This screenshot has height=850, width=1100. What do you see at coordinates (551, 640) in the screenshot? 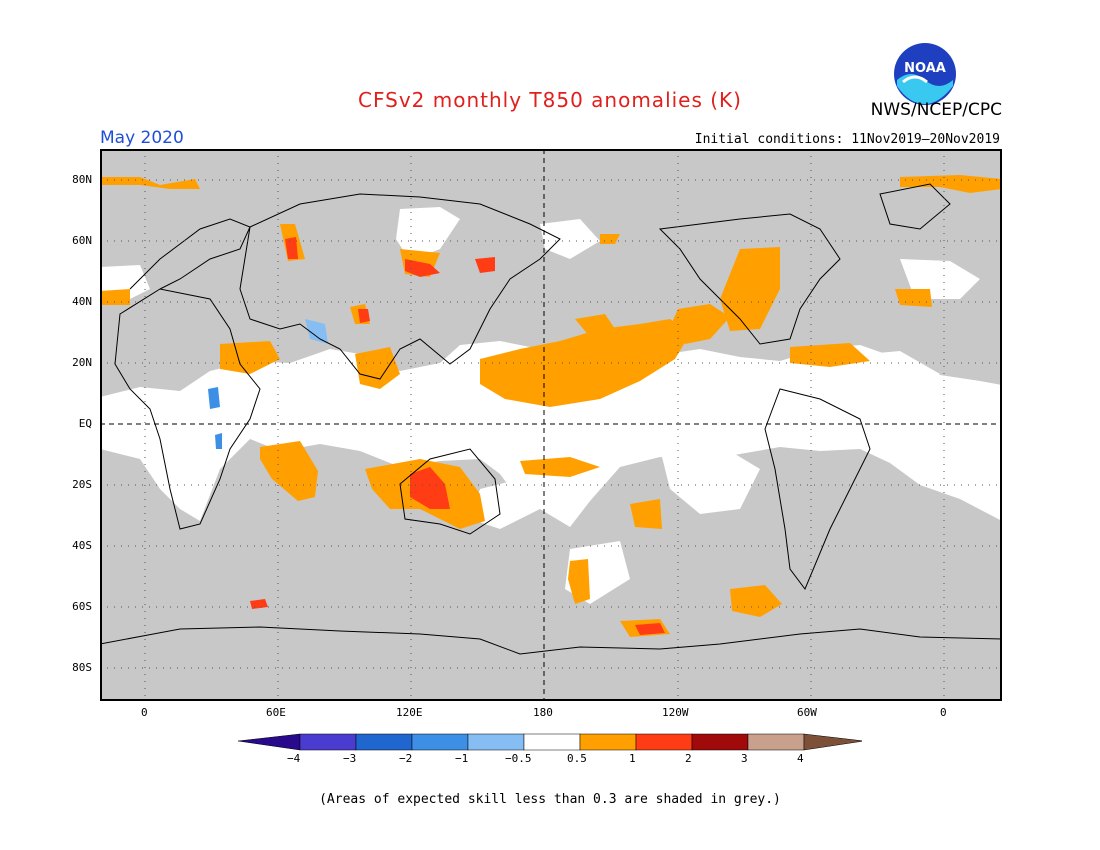
I see `coastline-antarctica` at bounding box center [551, 640].